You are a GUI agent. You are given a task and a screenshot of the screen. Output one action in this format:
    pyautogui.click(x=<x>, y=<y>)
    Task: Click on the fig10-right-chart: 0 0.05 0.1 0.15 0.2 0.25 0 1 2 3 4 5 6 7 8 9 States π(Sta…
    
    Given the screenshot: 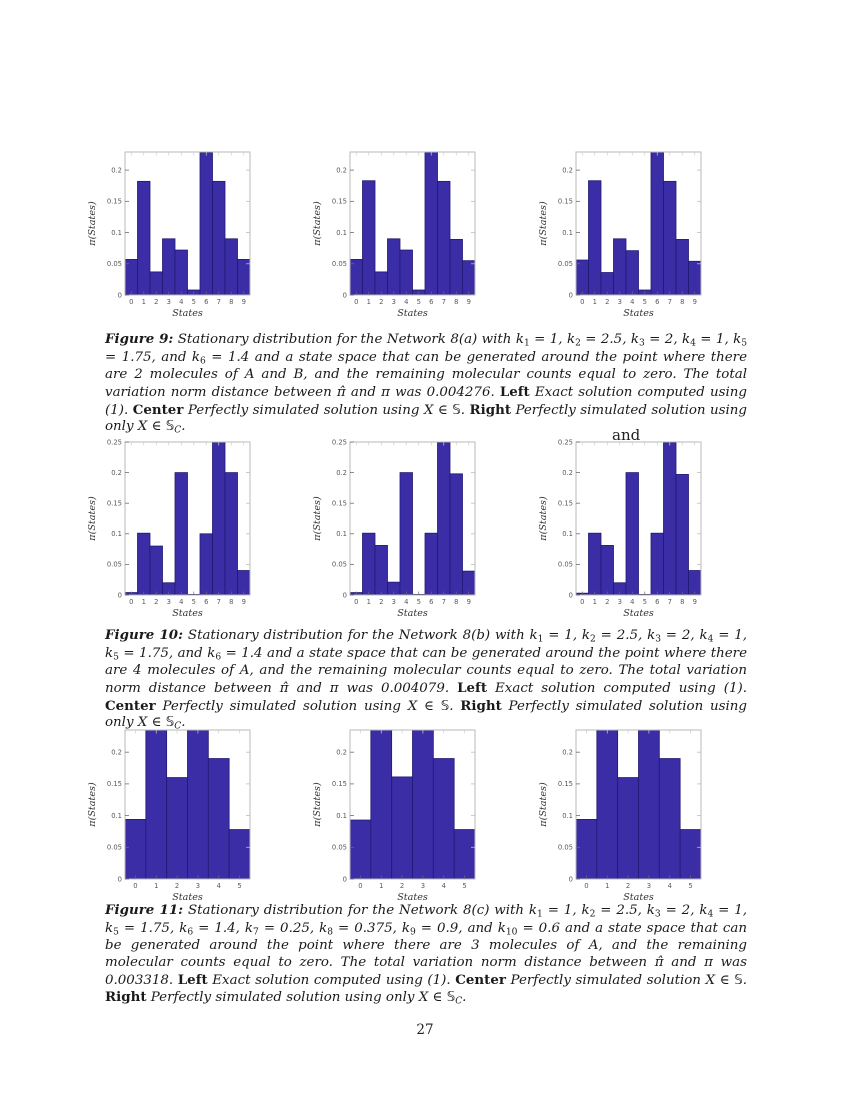 What is the action you would take?
    pyautogui.click(x=621, y=525)
    